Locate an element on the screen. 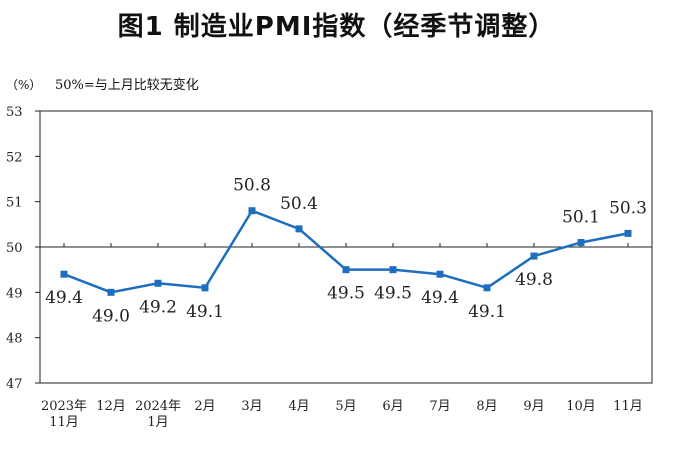 The height and width of the screenshot is (450, 673). y-tick-label: 49 is located at coordinates (14, 293).